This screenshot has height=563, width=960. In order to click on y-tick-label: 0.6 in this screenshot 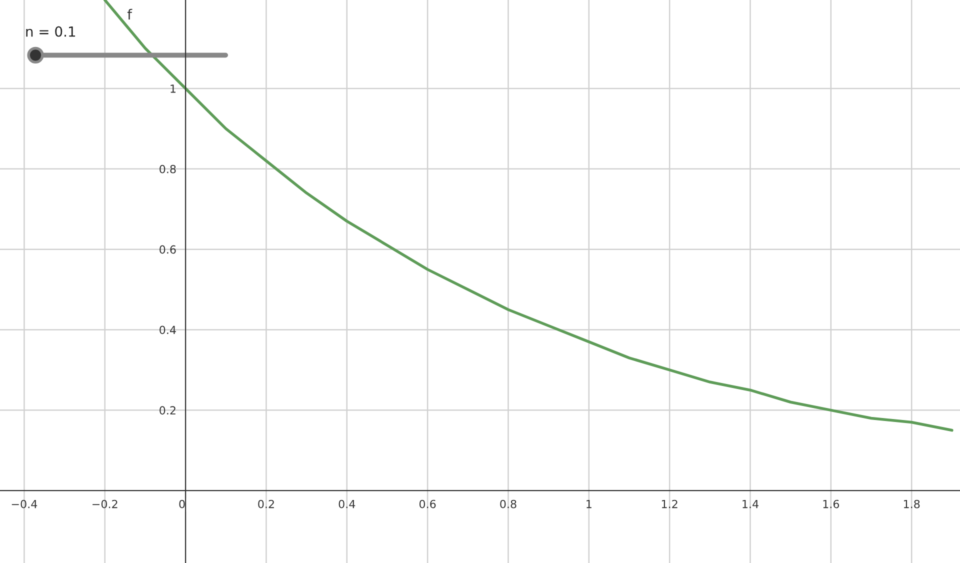, I will do `click(168, 249)`.